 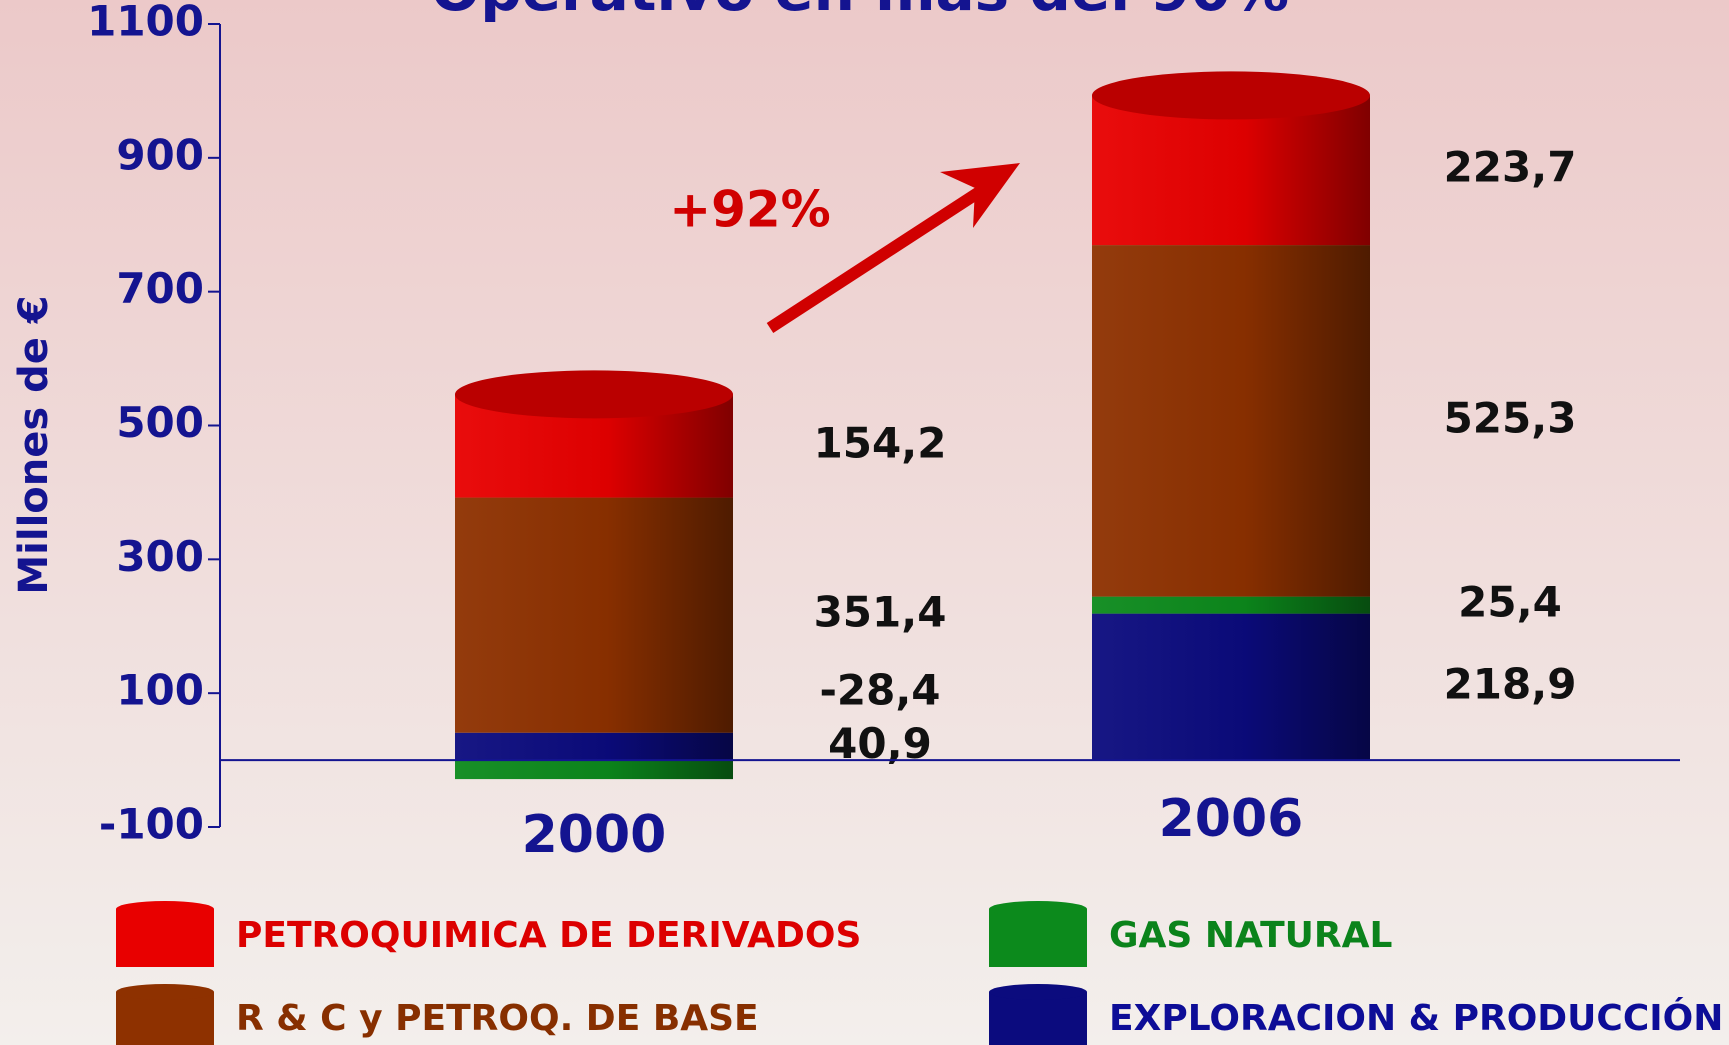 I want to click on chart-title: Operativo en más del 90%, so click(x=860, y=12).